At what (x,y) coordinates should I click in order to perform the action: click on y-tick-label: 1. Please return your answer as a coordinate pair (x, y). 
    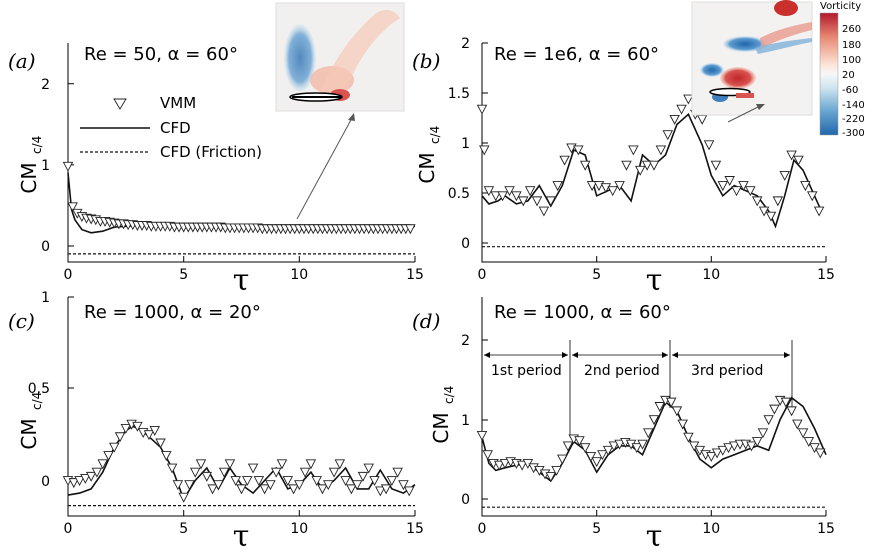
    Looking at the image, I should click on (465, 144).